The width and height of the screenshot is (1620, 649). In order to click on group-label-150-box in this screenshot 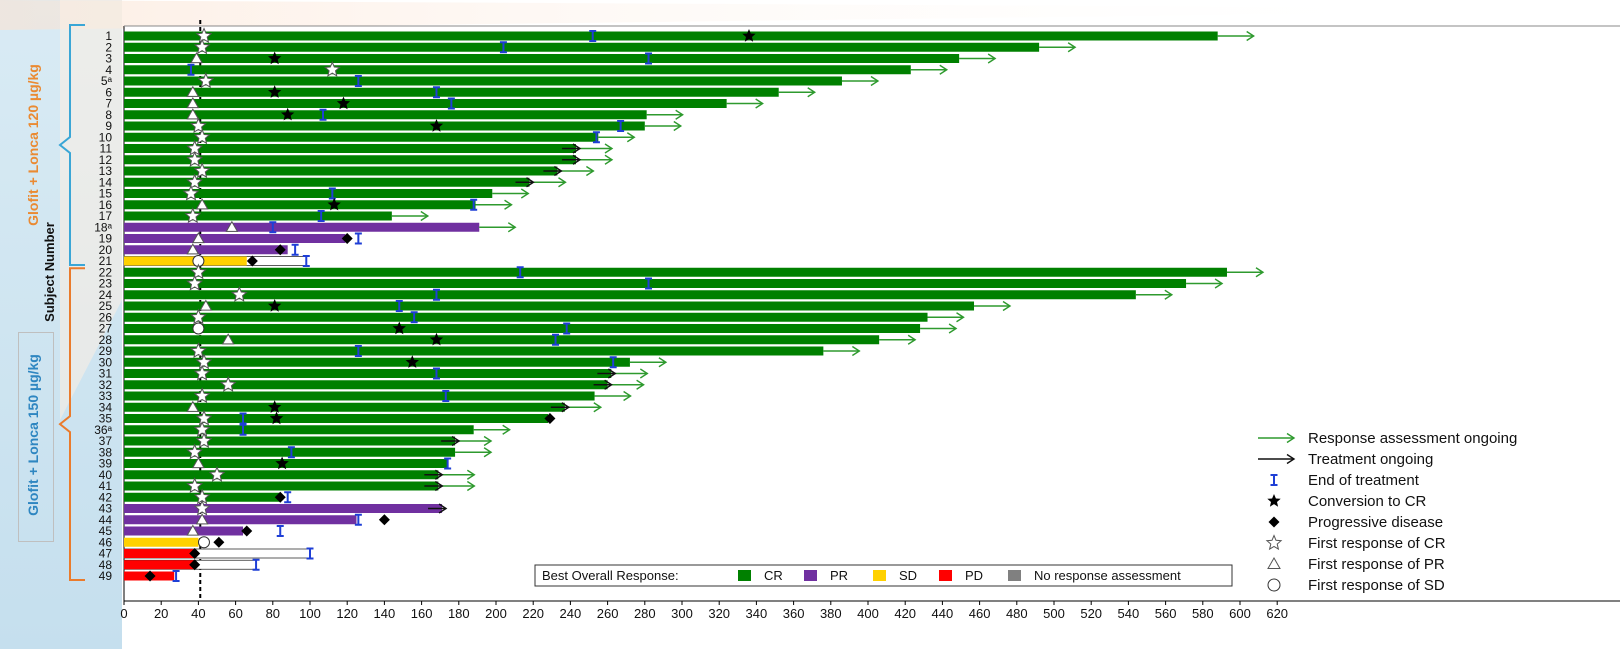, I will do `click(36, 437)`.